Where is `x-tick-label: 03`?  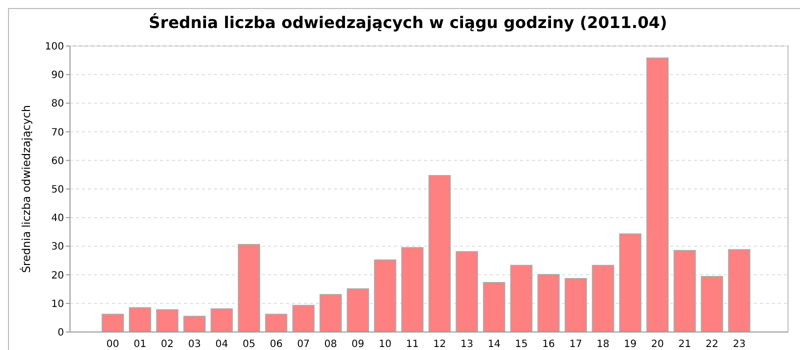 x-tick-label: 03 is located at coordinates (194, 344).